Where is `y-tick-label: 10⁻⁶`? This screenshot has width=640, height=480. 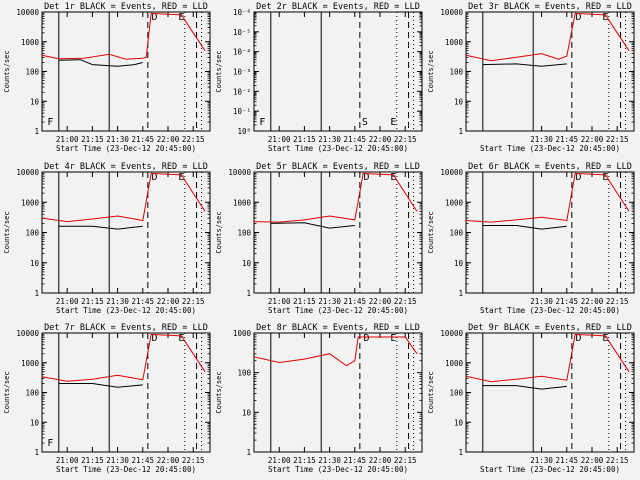 y-tick-label: 10⁻⁶ is located at coordinates (242, 12).